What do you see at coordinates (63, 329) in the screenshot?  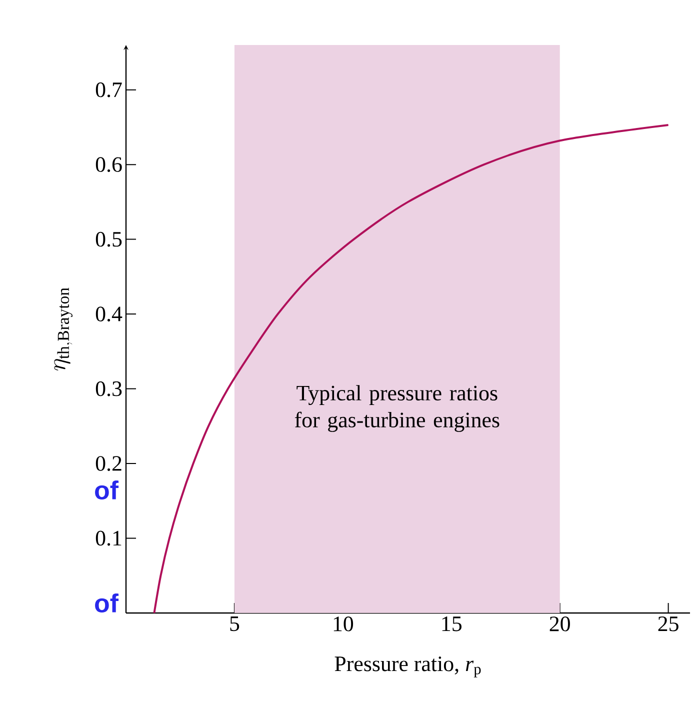 I see `y-axis-title: $\eta_{\mathrm{th,Brayton}}$` at bounding box center [63, 329].